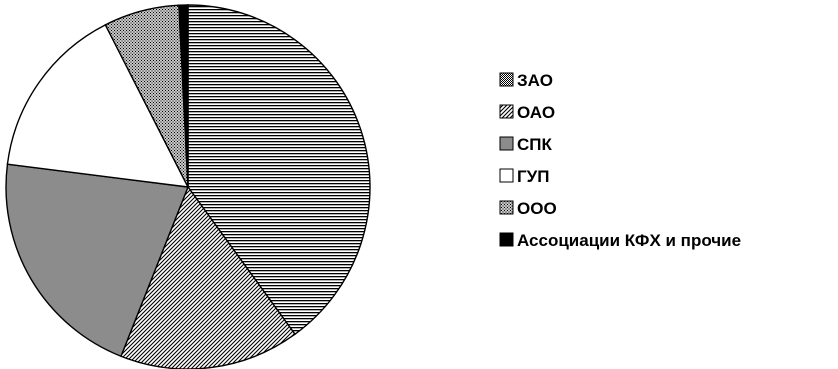  I want to click on legend-item: ООО, so click(528, 208).